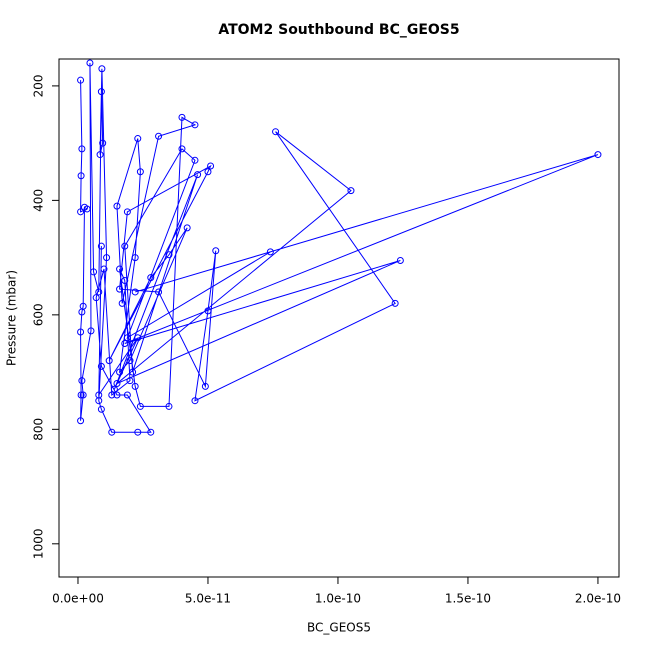 The width and height of the screenshot is (650, 650). I want to click on y-tick-label: 800, so click(39, 429).